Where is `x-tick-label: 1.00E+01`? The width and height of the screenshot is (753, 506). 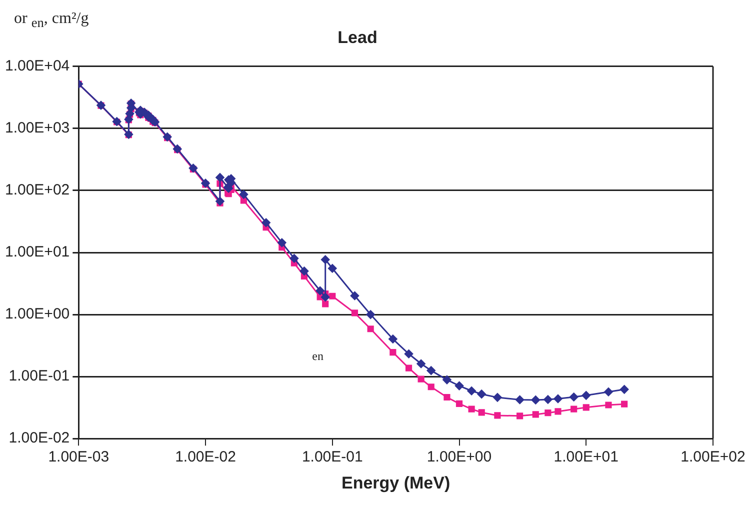
x-tick-label: 1.00E+01 is located at coordinates (586, 457).